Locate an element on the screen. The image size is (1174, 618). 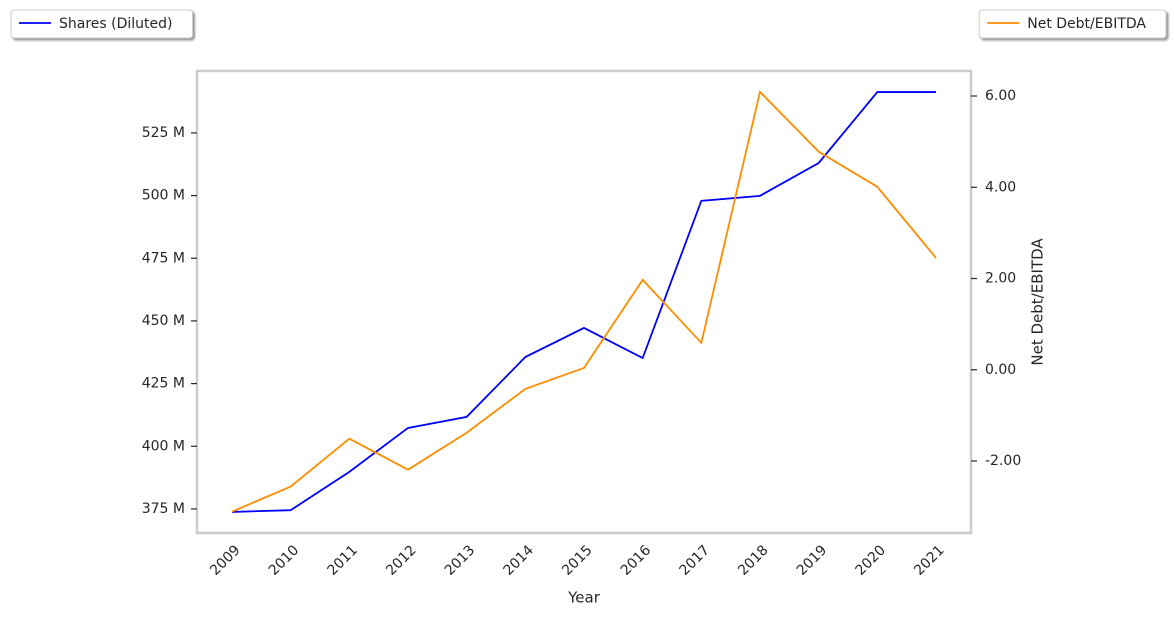
x-tick-label: 2018 is located at coordinates (753, 560).